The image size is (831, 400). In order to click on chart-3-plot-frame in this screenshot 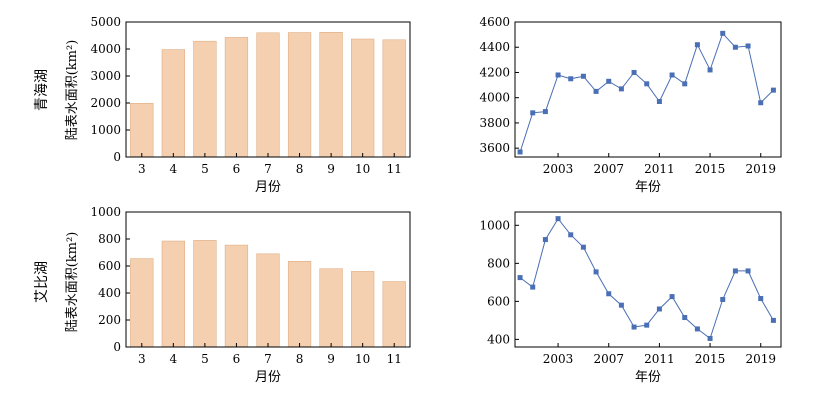, I will do `click(648, 279)`.